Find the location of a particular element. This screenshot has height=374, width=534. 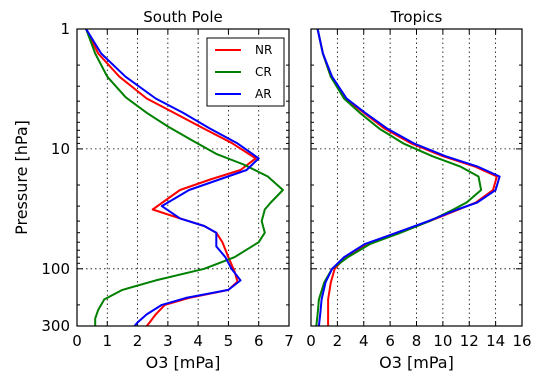

panel-title: Tropics is located at coordinates (416, 17).